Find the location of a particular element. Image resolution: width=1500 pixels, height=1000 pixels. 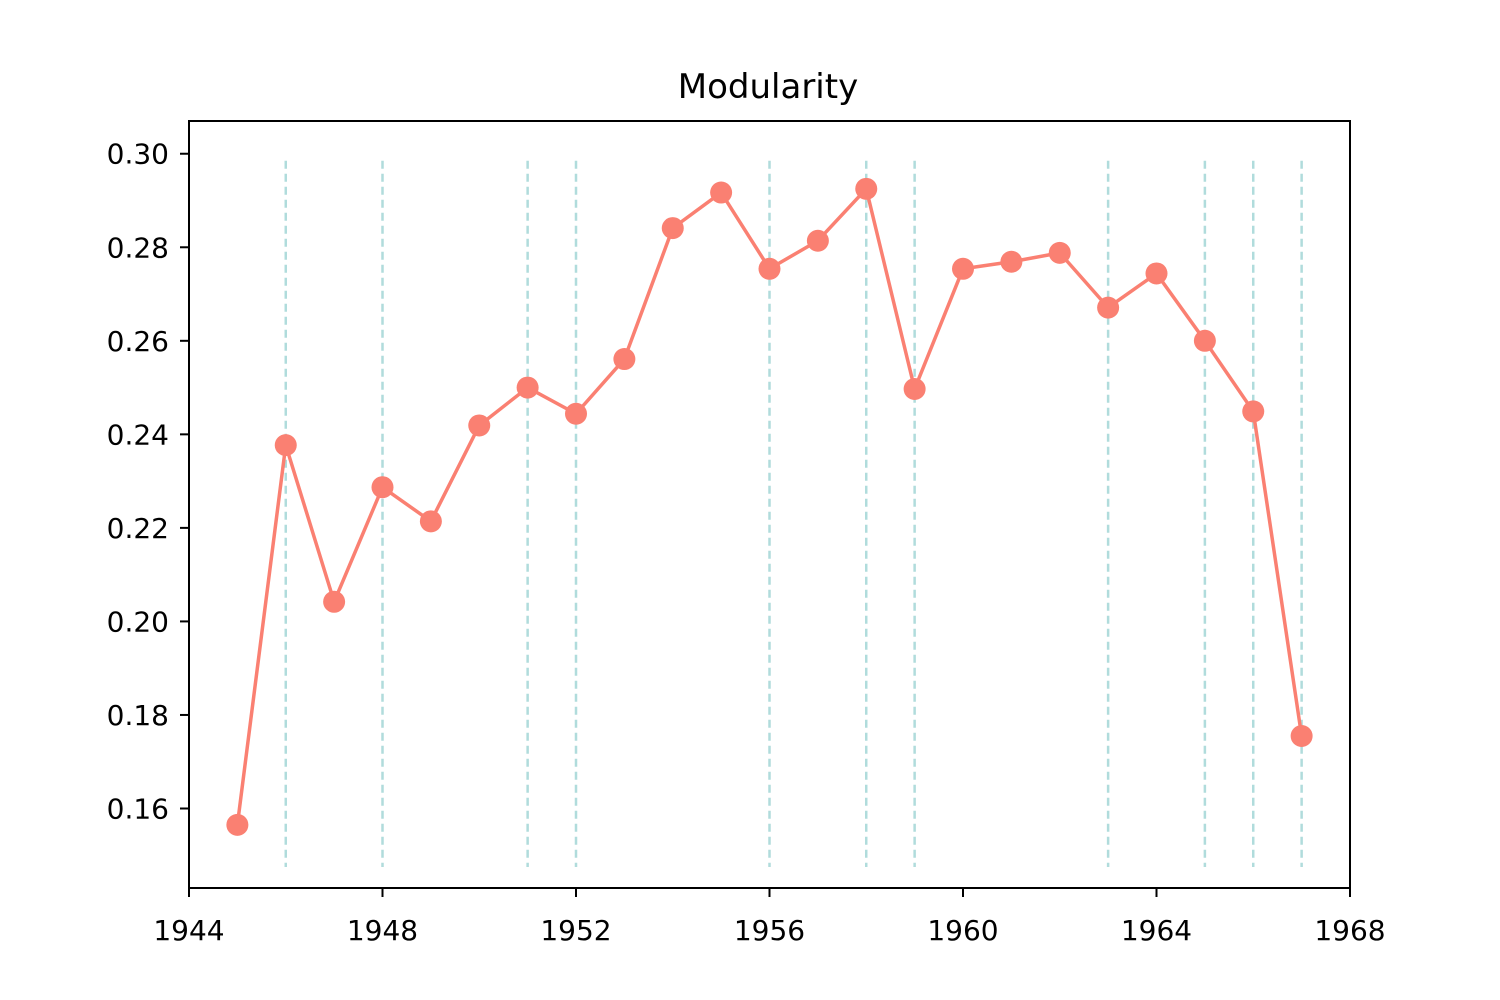

chart-title: Modularity is located at coordinates (768, 87).